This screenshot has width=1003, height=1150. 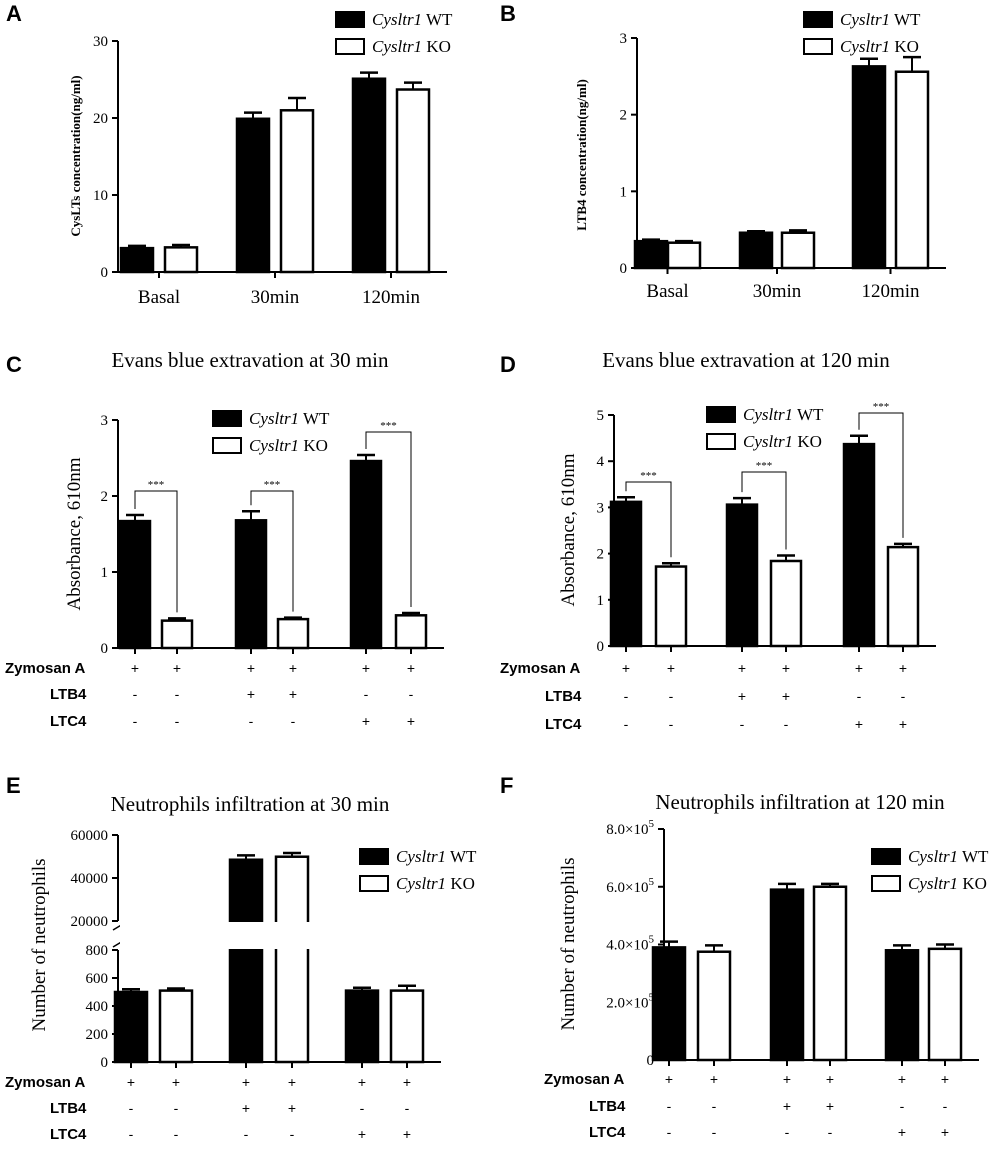 I want to click on y-tick-label: 3, so click(x=105, y=421).